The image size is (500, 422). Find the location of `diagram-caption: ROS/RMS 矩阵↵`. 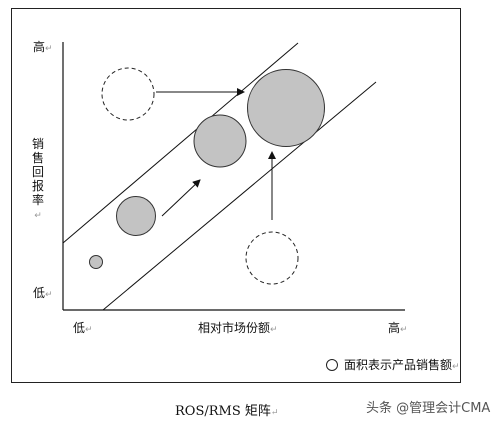

diagram-caption: ROS/RMS 矩阵↵ is located at coordinates (227, 411).